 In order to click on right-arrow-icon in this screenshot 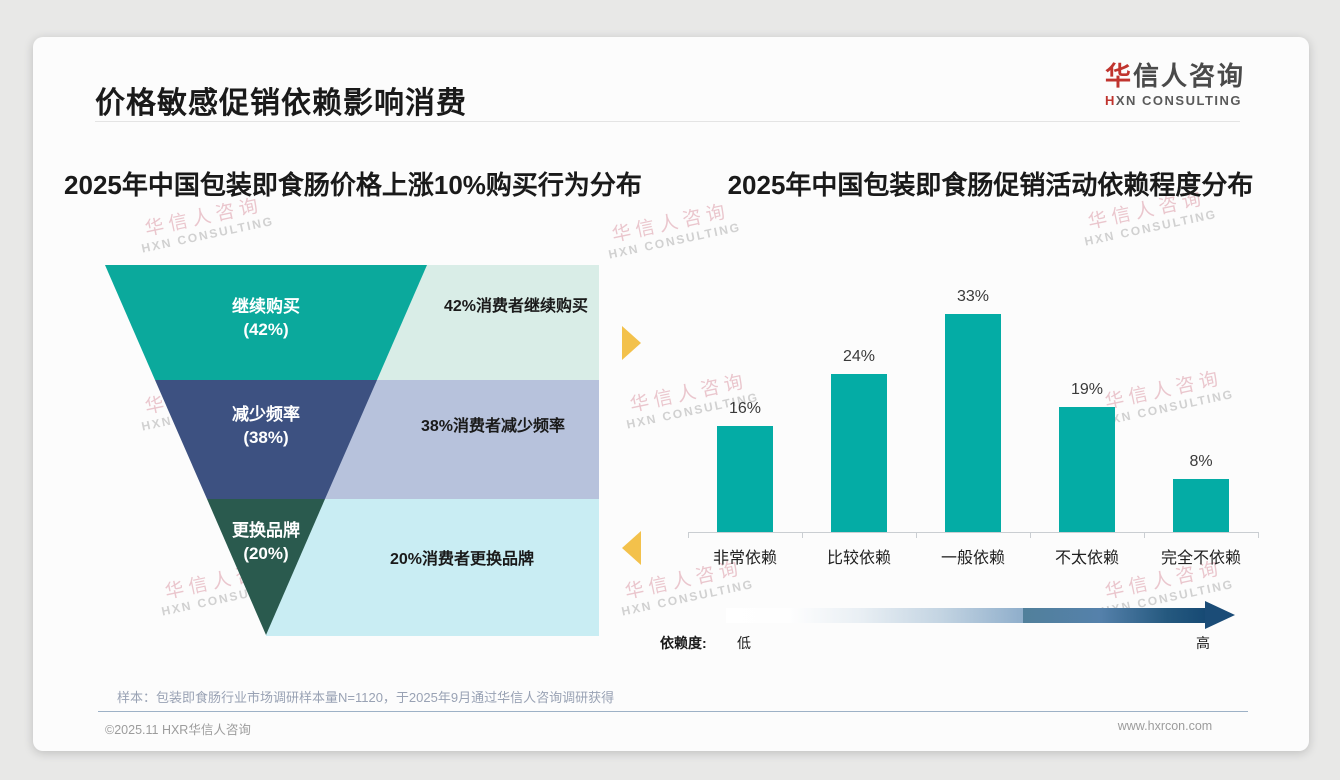, I will do `click(631, 343)`.